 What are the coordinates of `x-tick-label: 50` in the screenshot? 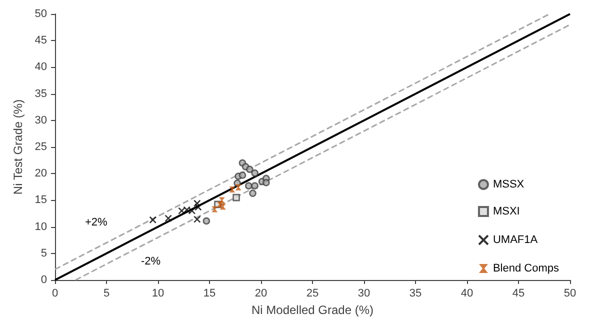 It's located at (570, 294).